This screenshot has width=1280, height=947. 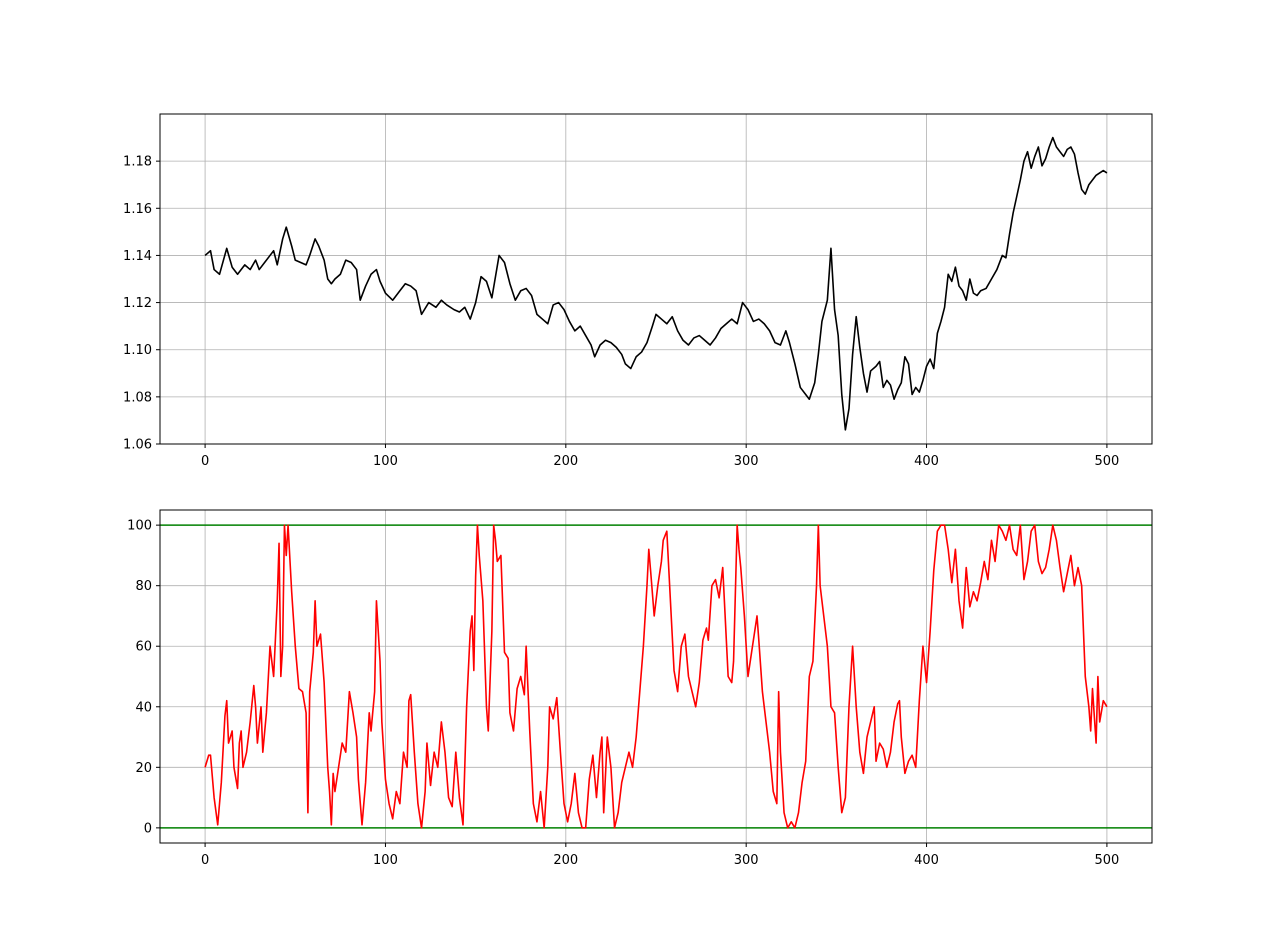 What do you see at coordinates (137, 350) in the screenshot?
I see `price-y-tick-label-2: 1.10` at bounding box center [137, 350].